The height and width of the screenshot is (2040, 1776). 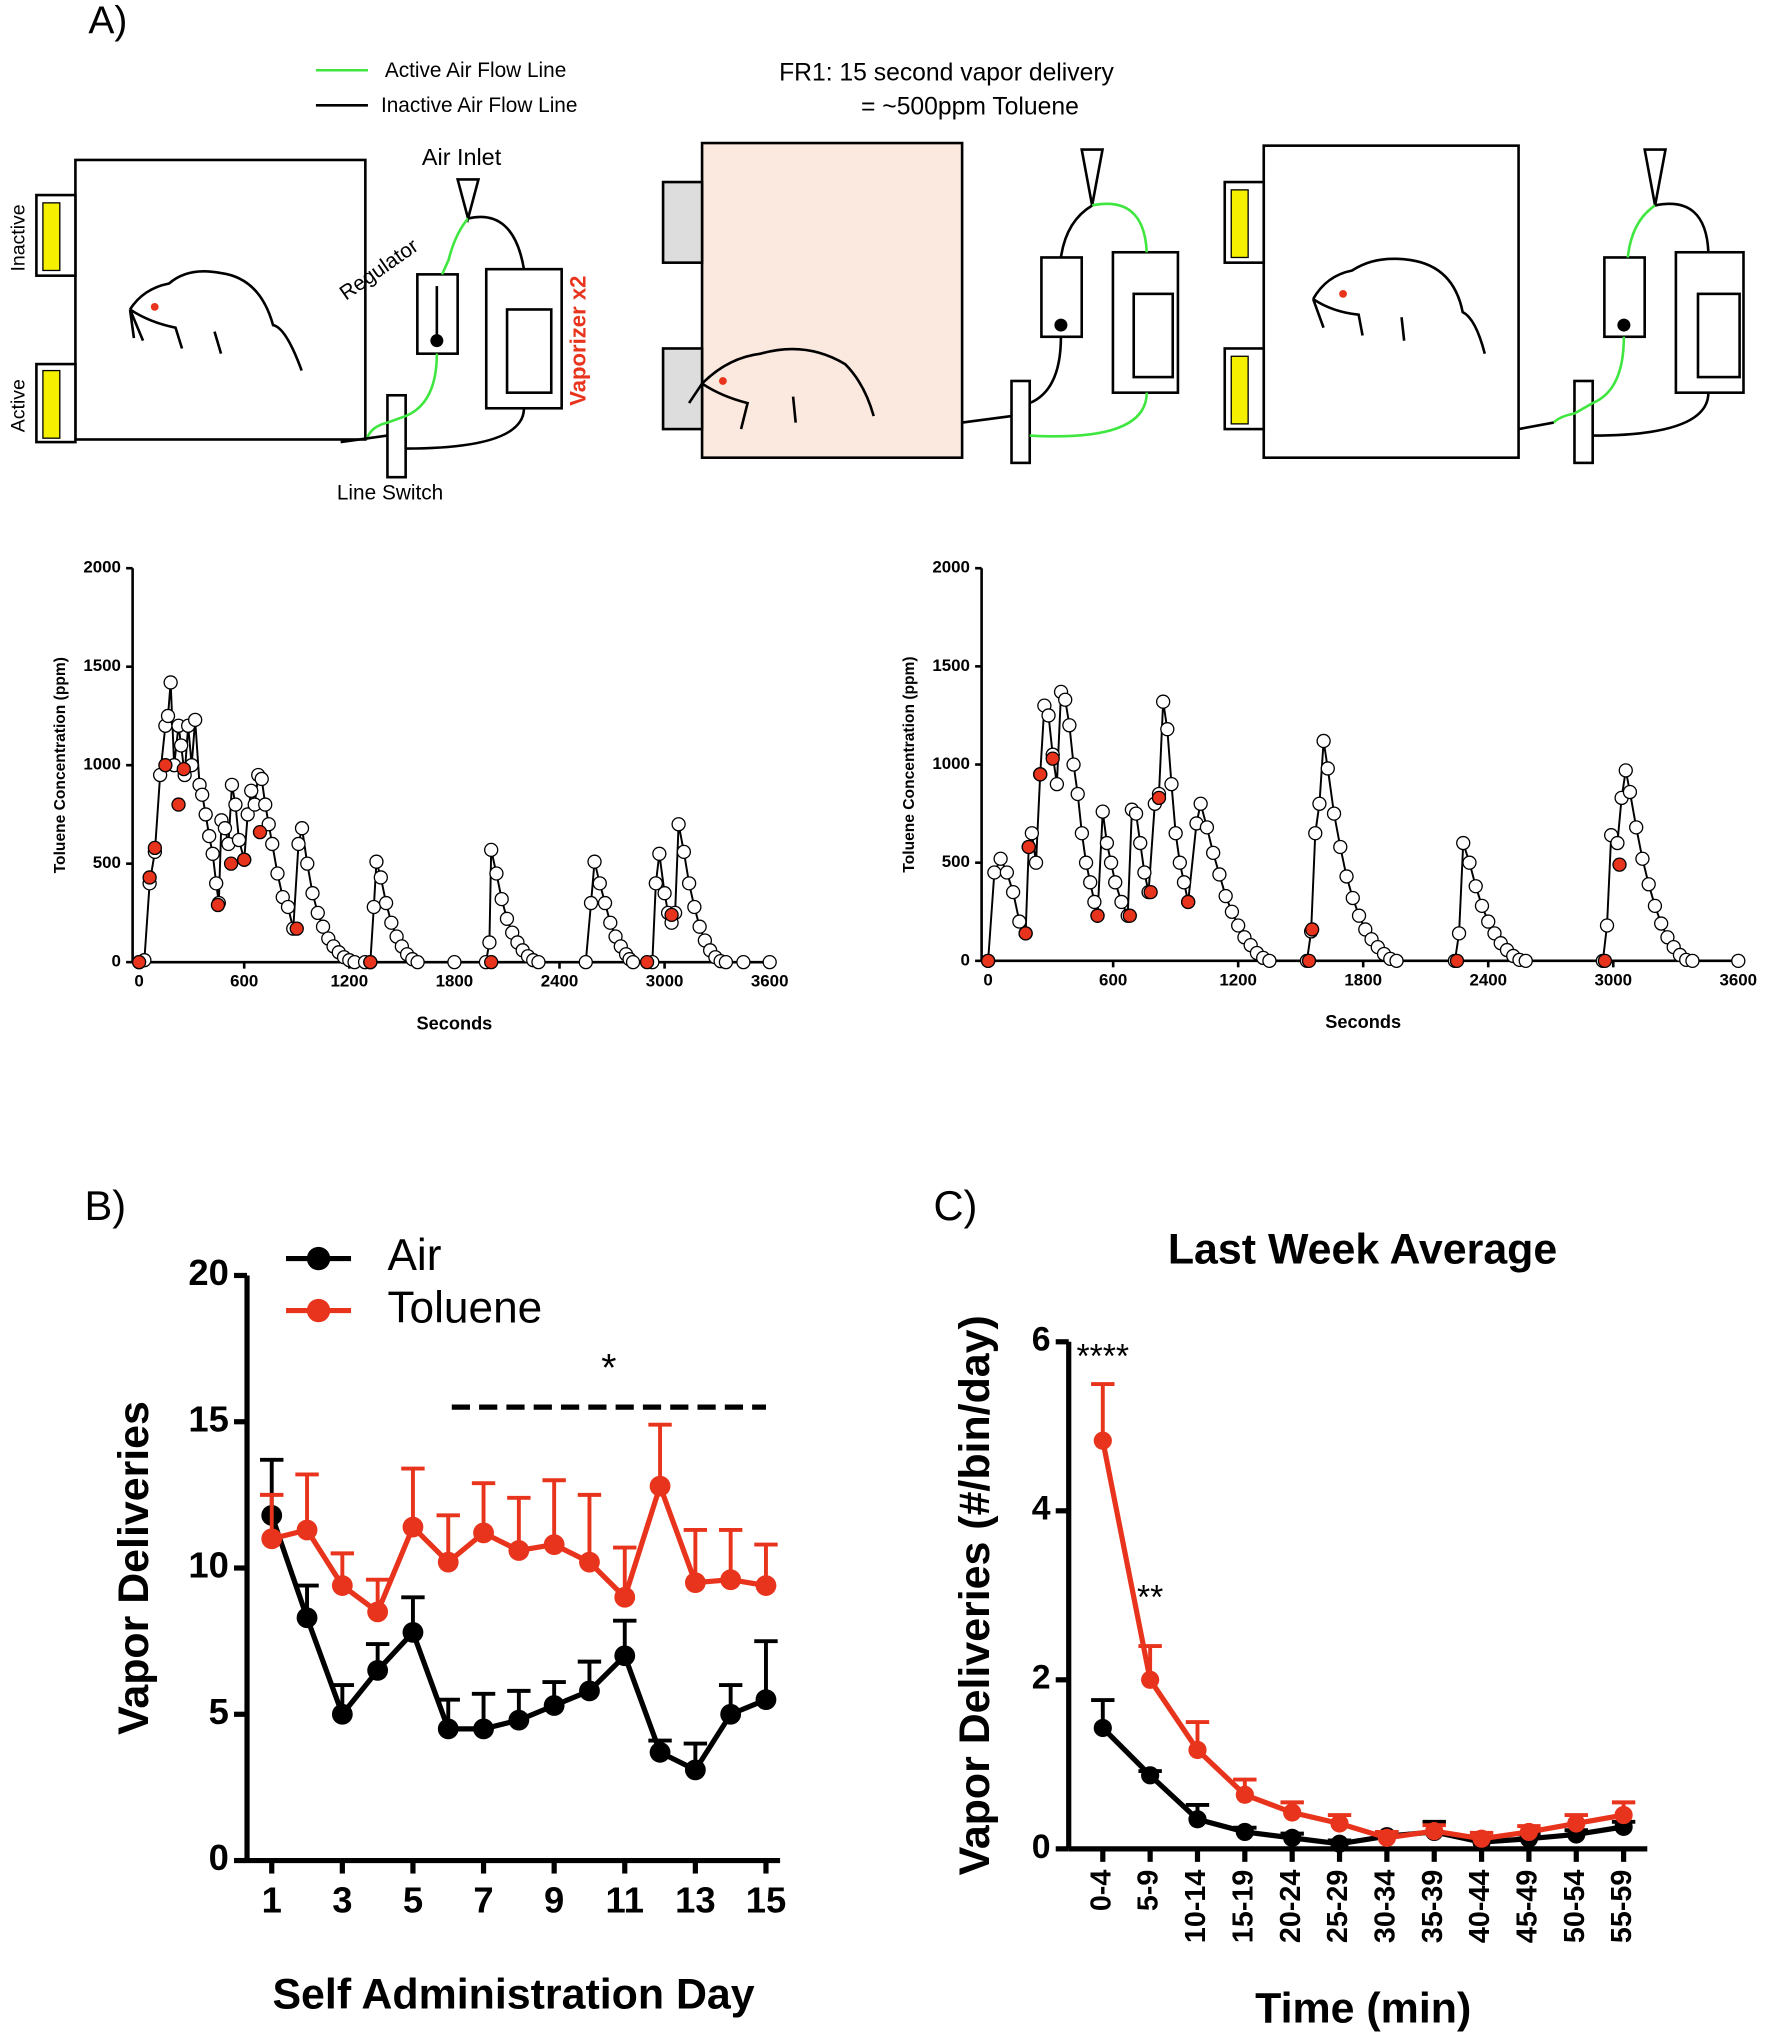 I want to click on note: = ~500ppm Toluene, so click(x=970, y=106).